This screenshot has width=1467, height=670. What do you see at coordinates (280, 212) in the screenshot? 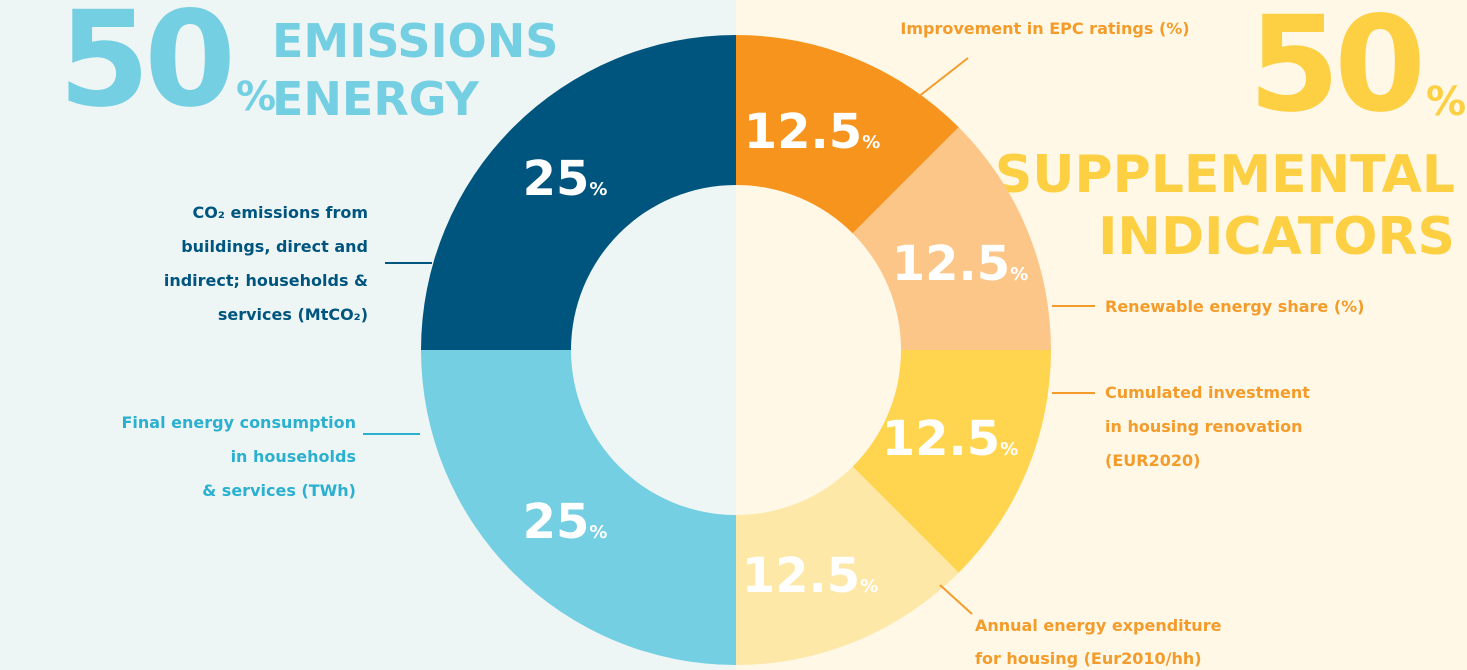
I see `category-label: CO₂ emissions from` at bounding box center [280, 212].